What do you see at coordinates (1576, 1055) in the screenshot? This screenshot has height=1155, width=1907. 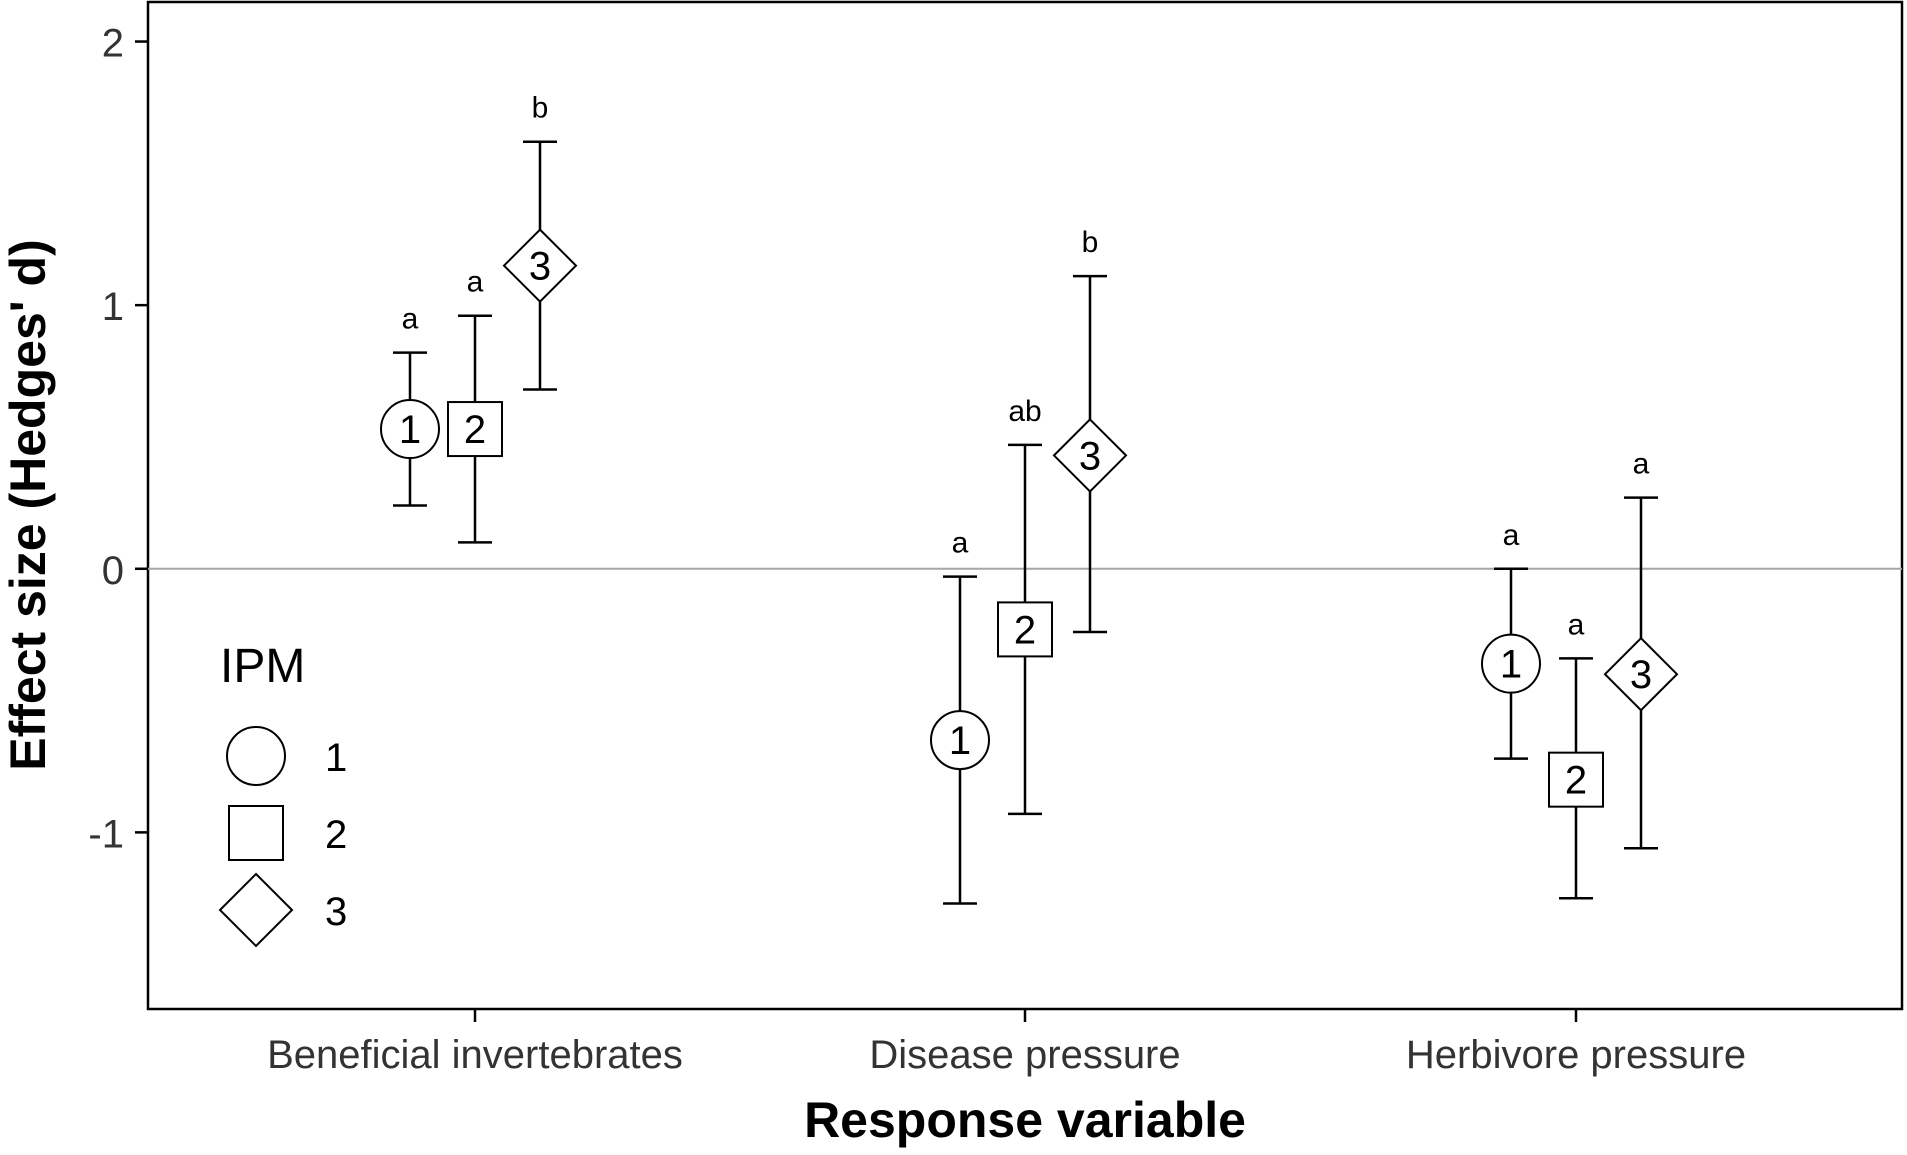 I see `x-tick-label: Herbivore pressure` at bounding box center [1576, 1055].